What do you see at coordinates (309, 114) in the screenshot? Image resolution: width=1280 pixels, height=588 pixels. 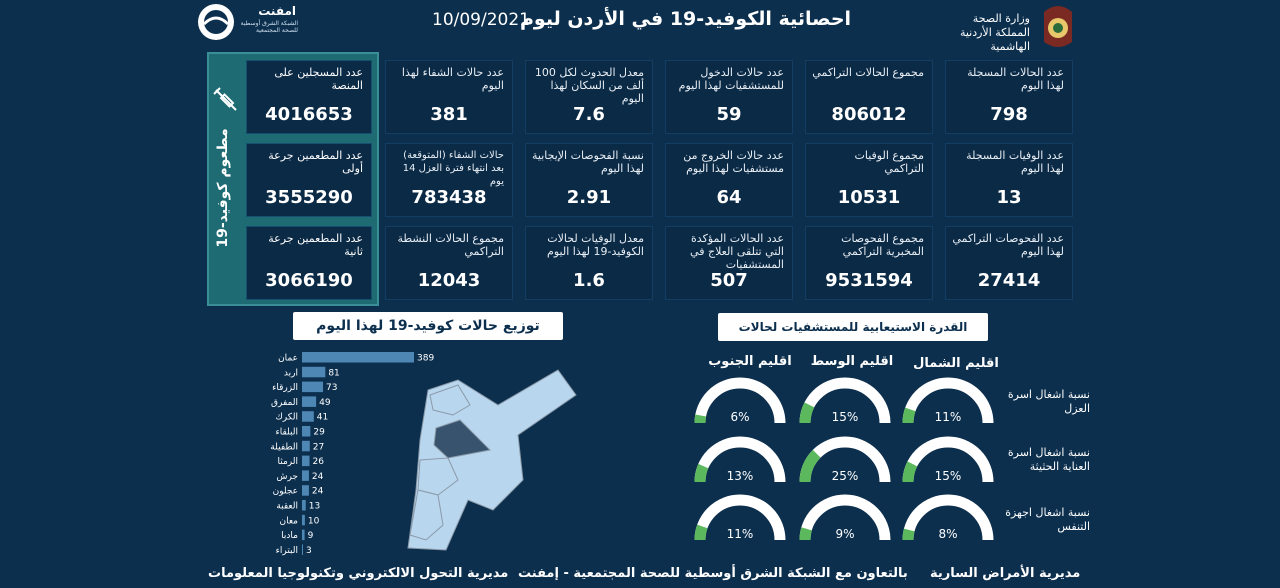 I see `card-value: 4016653` at bounding box center [309, 114].